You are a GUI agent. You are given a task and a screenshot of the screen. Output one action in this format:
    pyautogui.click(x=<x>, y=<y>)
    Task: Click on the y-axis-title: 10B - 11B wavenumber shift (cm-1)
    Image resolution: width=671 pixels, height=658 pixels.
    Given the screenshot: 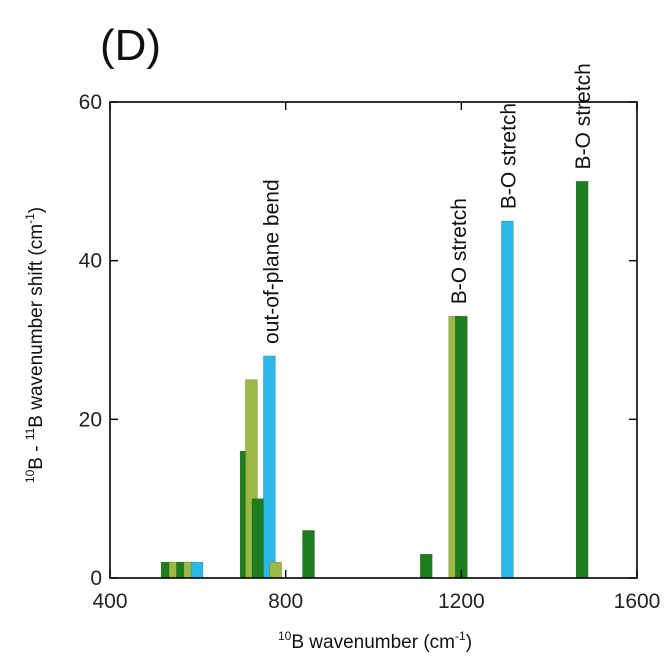 What is the action you would take?
    pyautogui.click(x=35, y=345)
    